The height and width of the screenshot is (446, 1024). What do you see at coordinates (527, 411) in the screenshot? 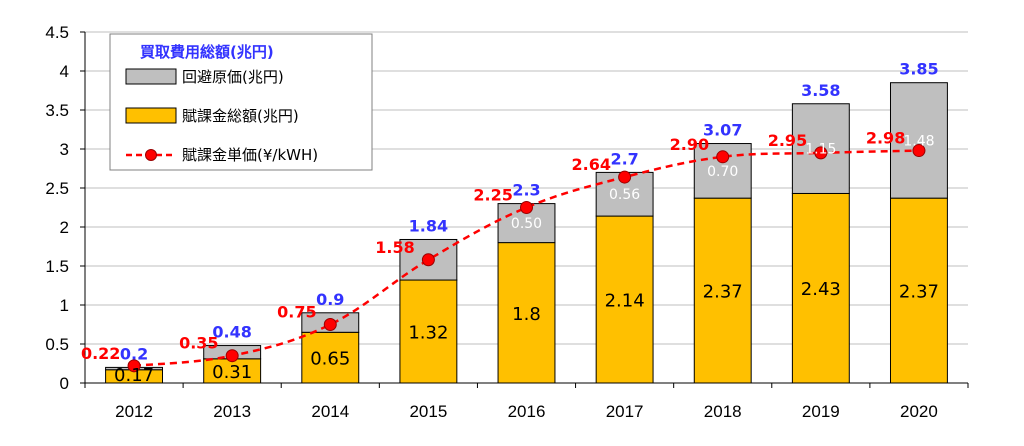
I see `x-tick-label: 2016` at bounding box center [527, 411].